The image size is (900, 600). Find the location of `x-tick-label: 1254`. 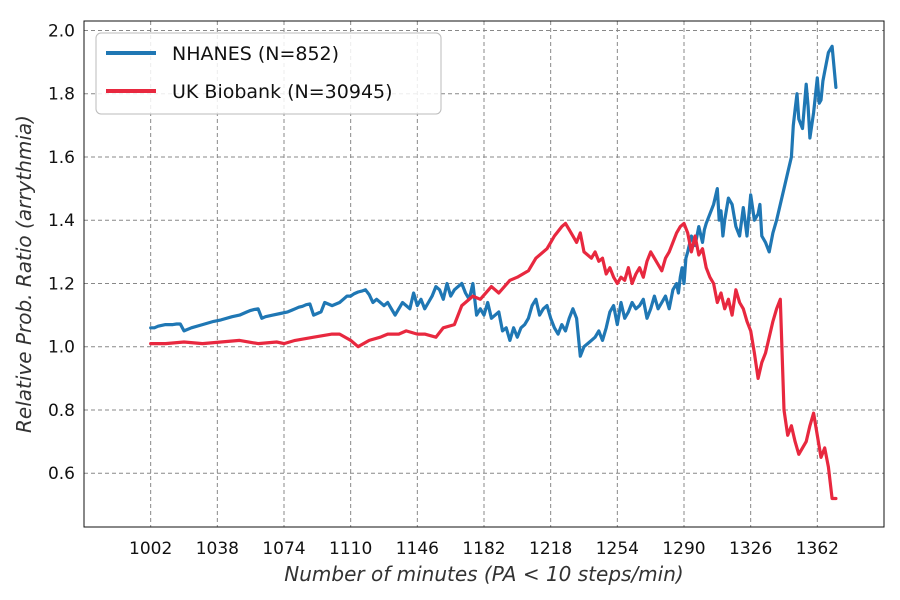

x-tick-label: 1254 is located at coordinates (617, 549).